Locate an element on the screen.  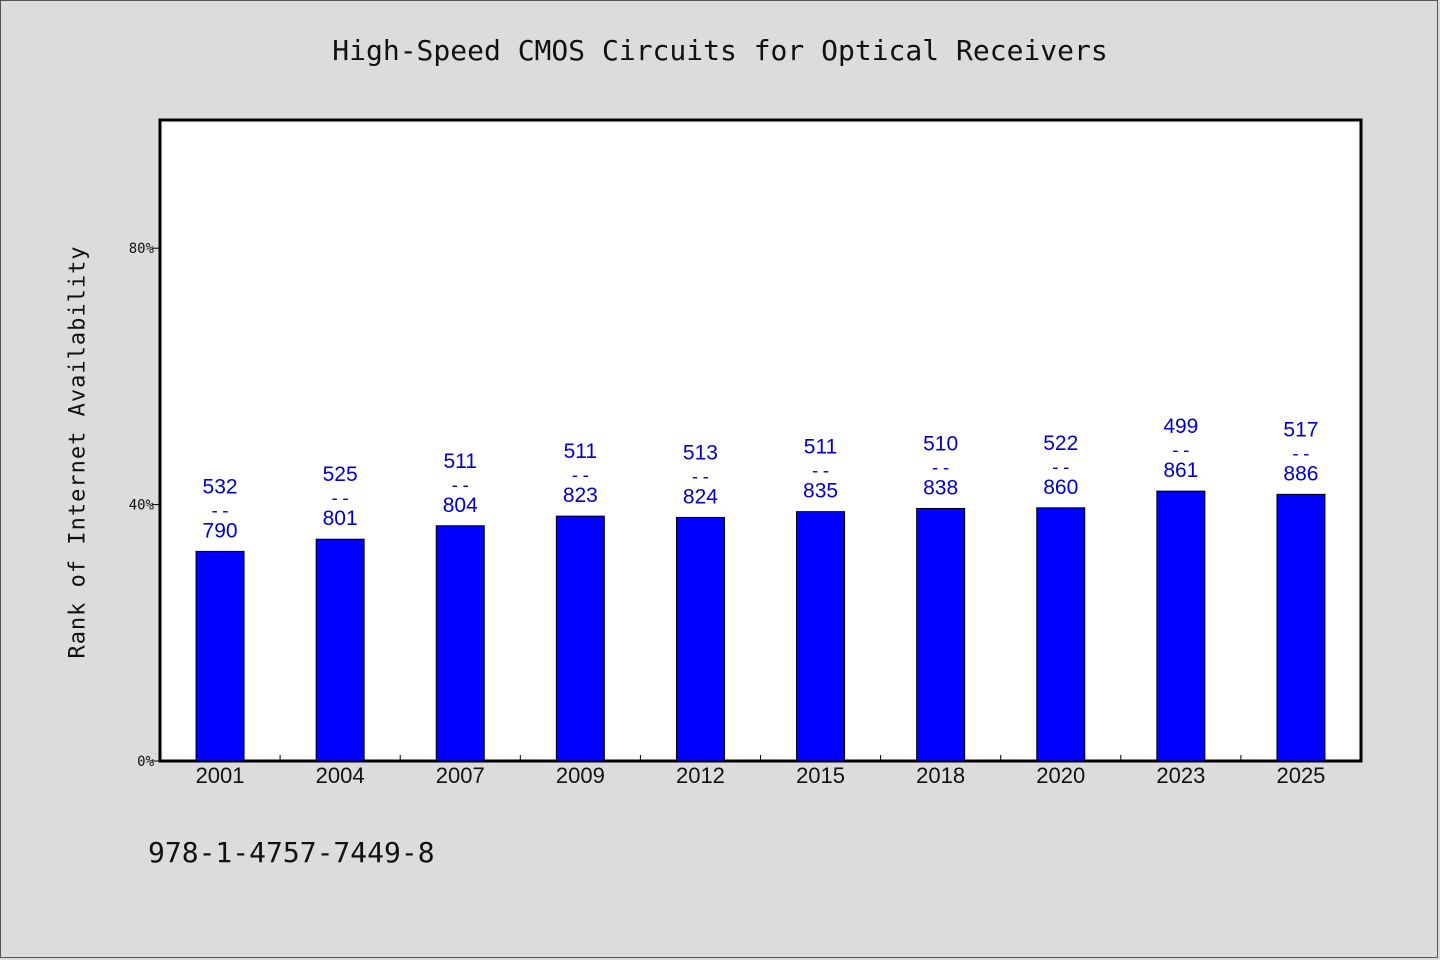
x-tick-label: 2025 is located at coordinates (1300, 775).